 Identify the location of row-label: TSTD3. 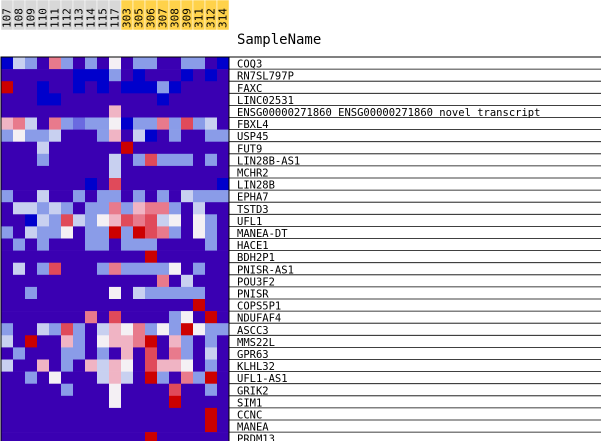
(253, 210).